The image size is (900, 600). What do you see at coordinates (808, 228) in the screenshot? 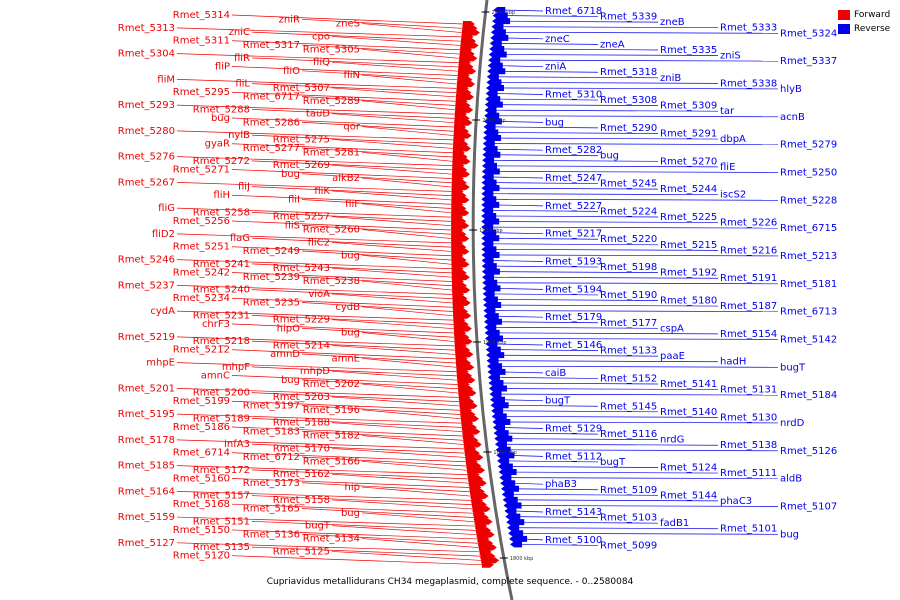
I see `reverse-gene-label: Rmet_6715` at bounding box center [808, 228].